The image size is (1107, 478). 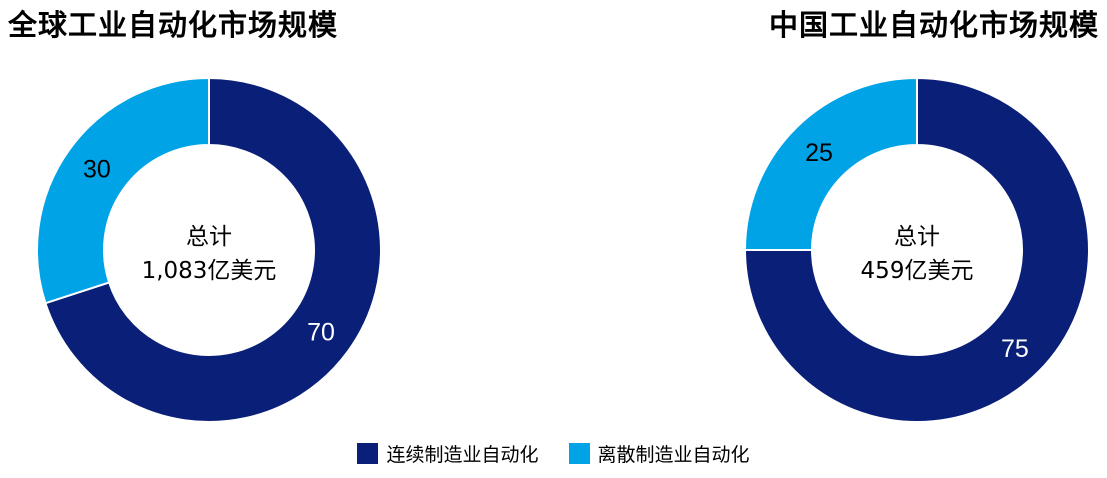 What do you see at coordinates (209, 271) in the screenshot?
I see `center-value-global: 1,083亿美元` at bounding box center [209, 271].